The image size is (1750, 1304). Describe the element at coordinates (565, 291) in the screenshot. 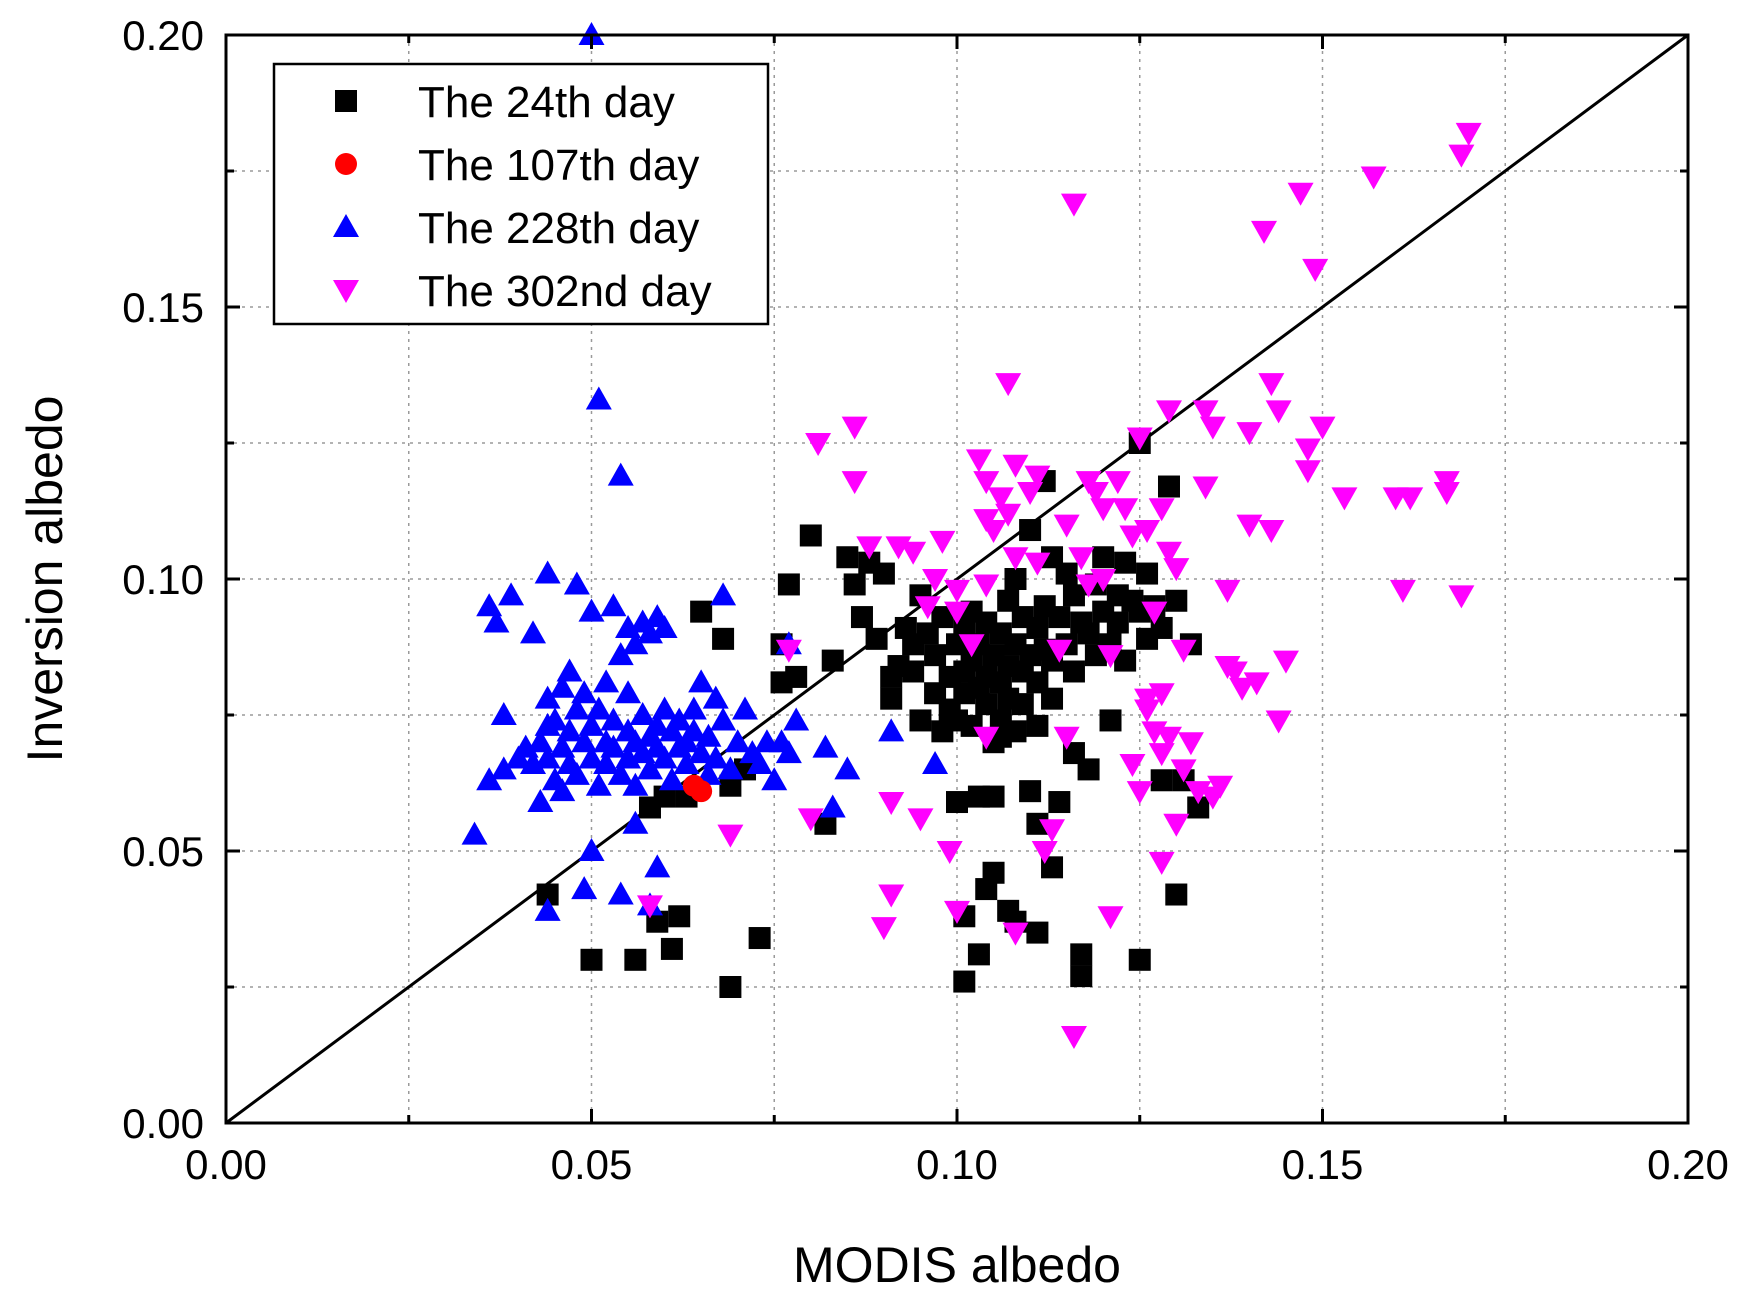

I see `legend-label: The 302nd day` at that location.